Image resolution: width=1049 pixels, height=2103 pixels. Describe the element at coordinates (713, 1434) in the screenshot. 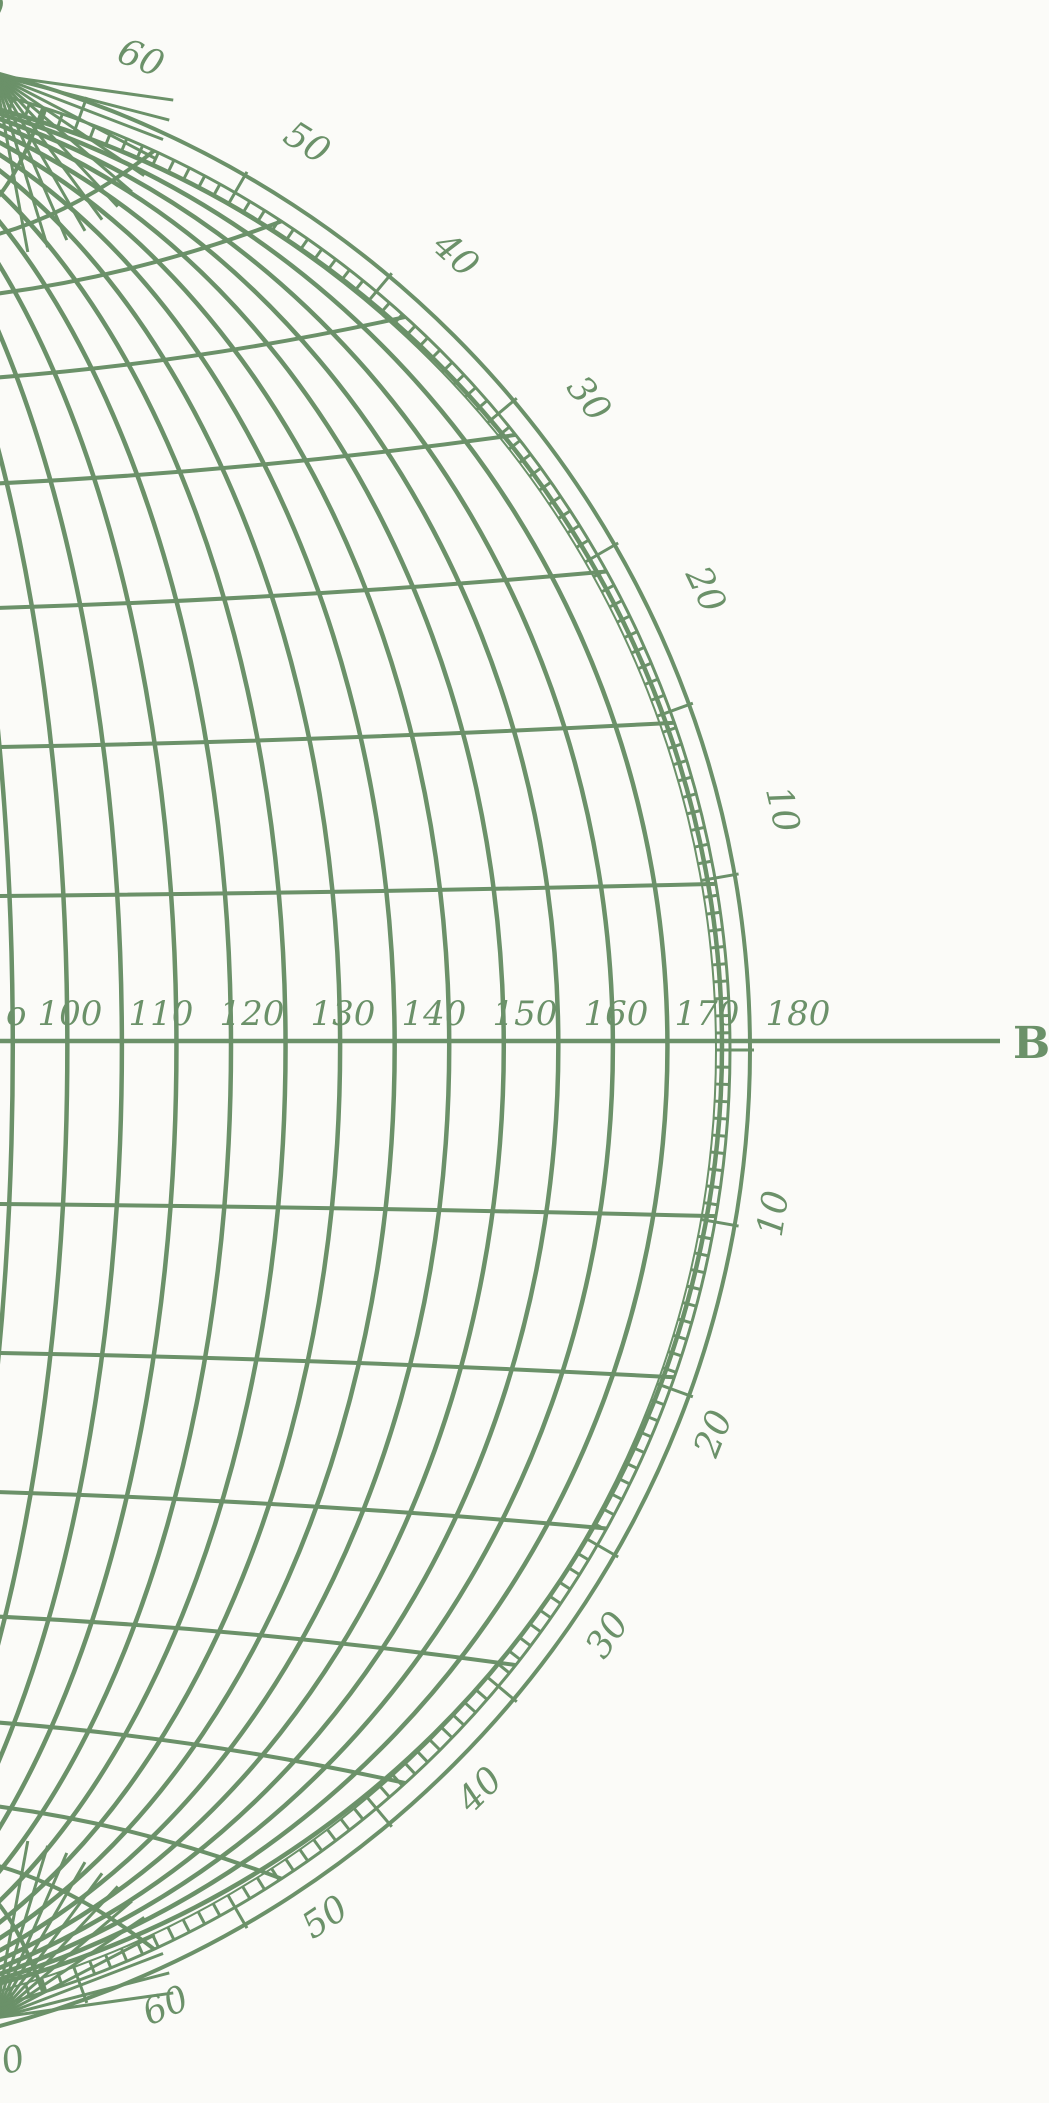

I see `lower-rim-label: 20` at that location.